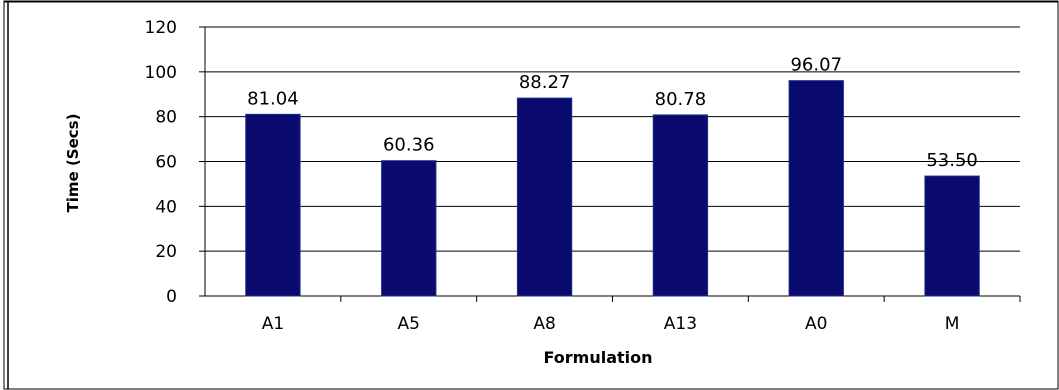 Image resolution: width=1059 pixels, height=390 pixels. What do you see at coordinates (544, 197) in the screenshot?
I see `bar-a8` at bounding box center [544, 197].